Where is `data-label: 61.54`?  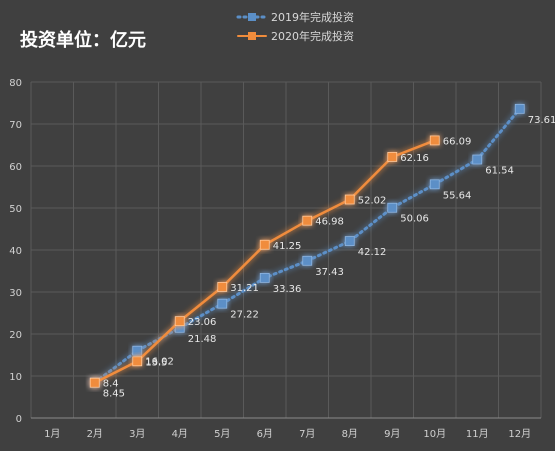
data-label: 61.54 is located at coordinates (499, 171).